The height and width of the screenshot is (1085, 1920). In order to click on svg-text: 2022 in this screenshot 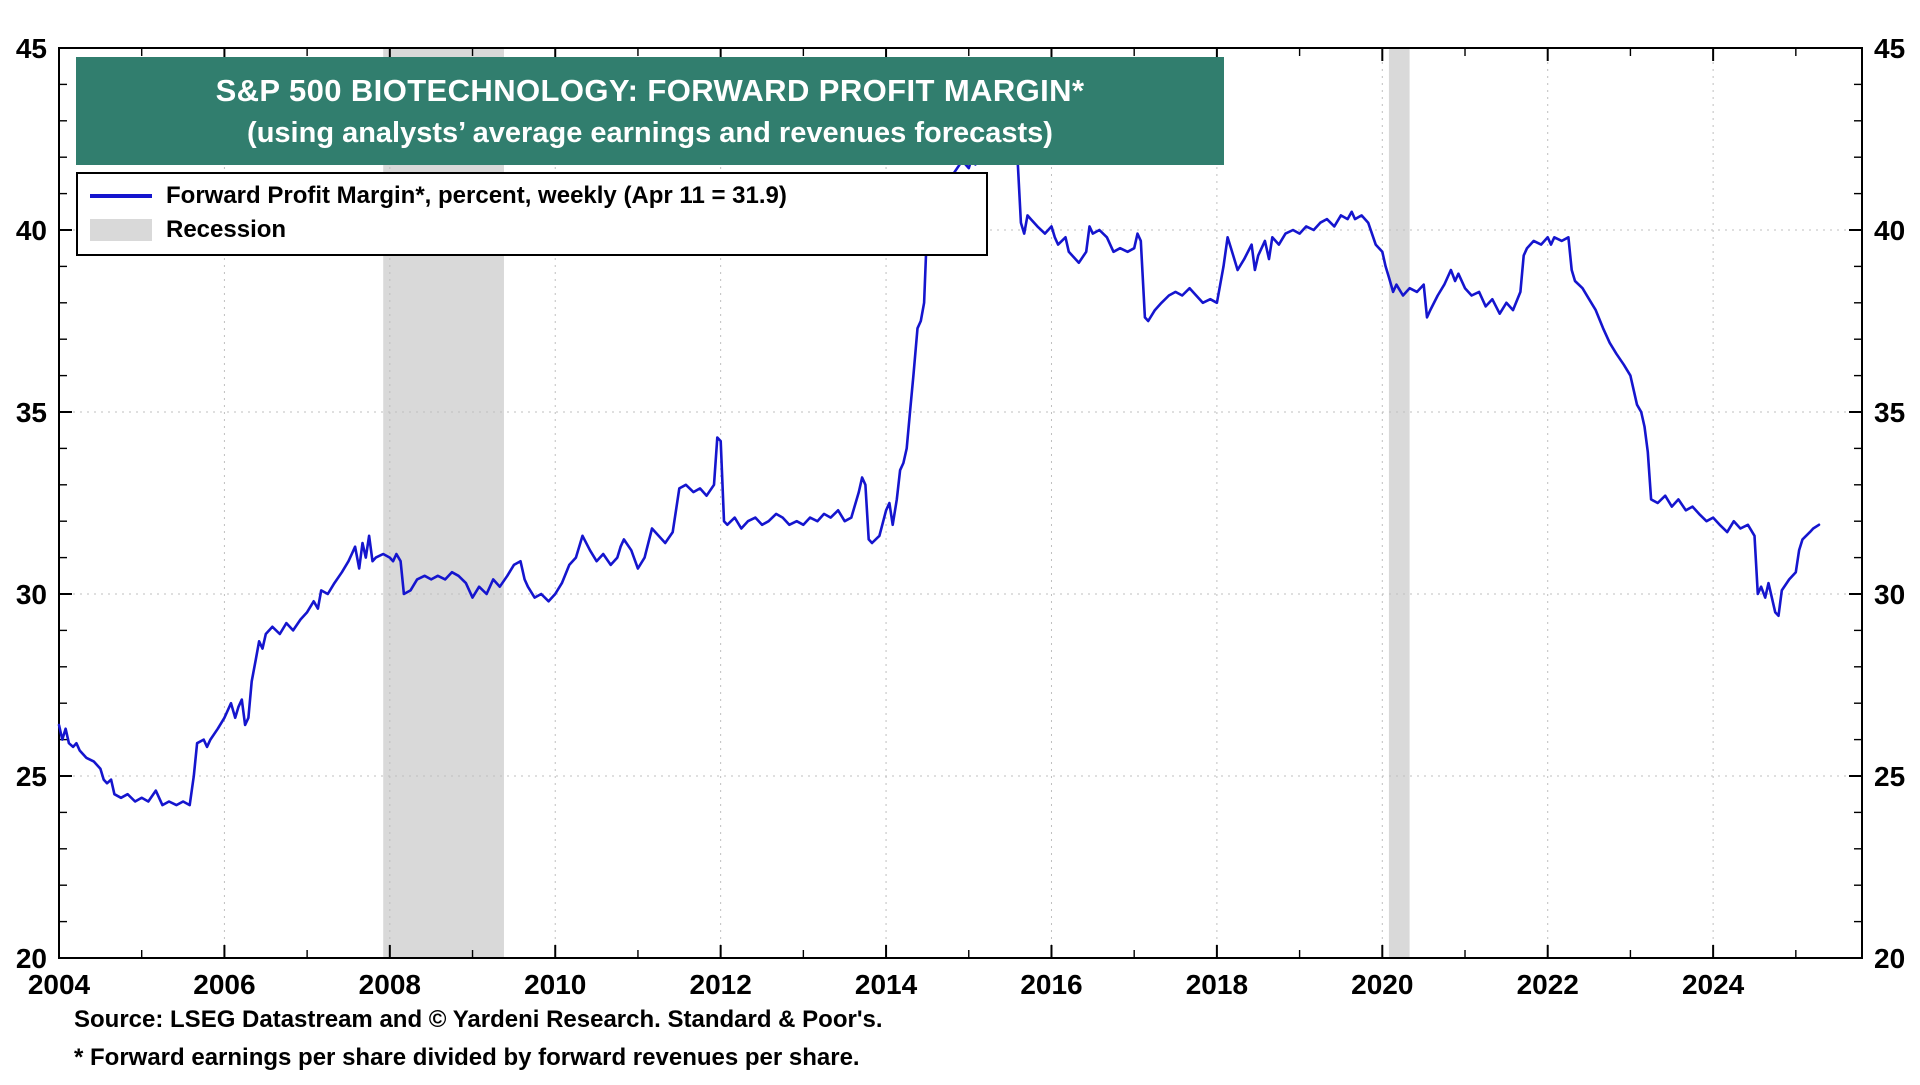, I will do `click(1548, 984)`.